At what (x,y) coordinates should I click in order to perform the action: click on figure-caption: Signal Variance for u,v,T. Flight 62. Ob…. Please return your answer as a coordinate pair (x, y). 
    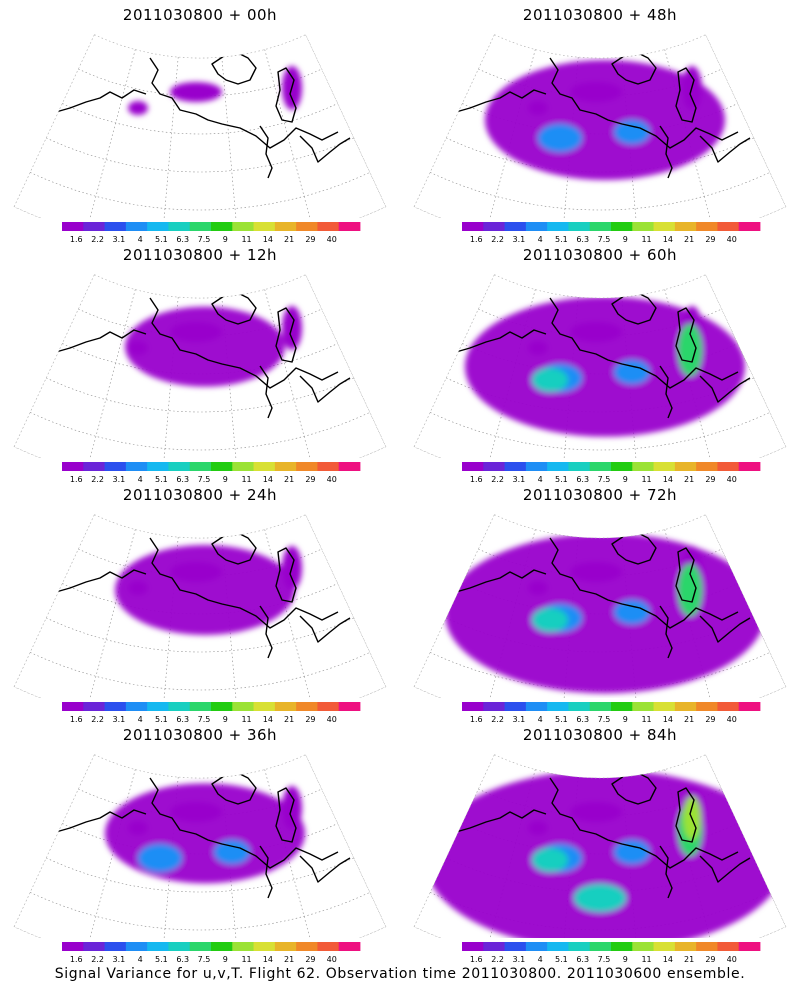
    Looking at the image, I should click on (400, 974).